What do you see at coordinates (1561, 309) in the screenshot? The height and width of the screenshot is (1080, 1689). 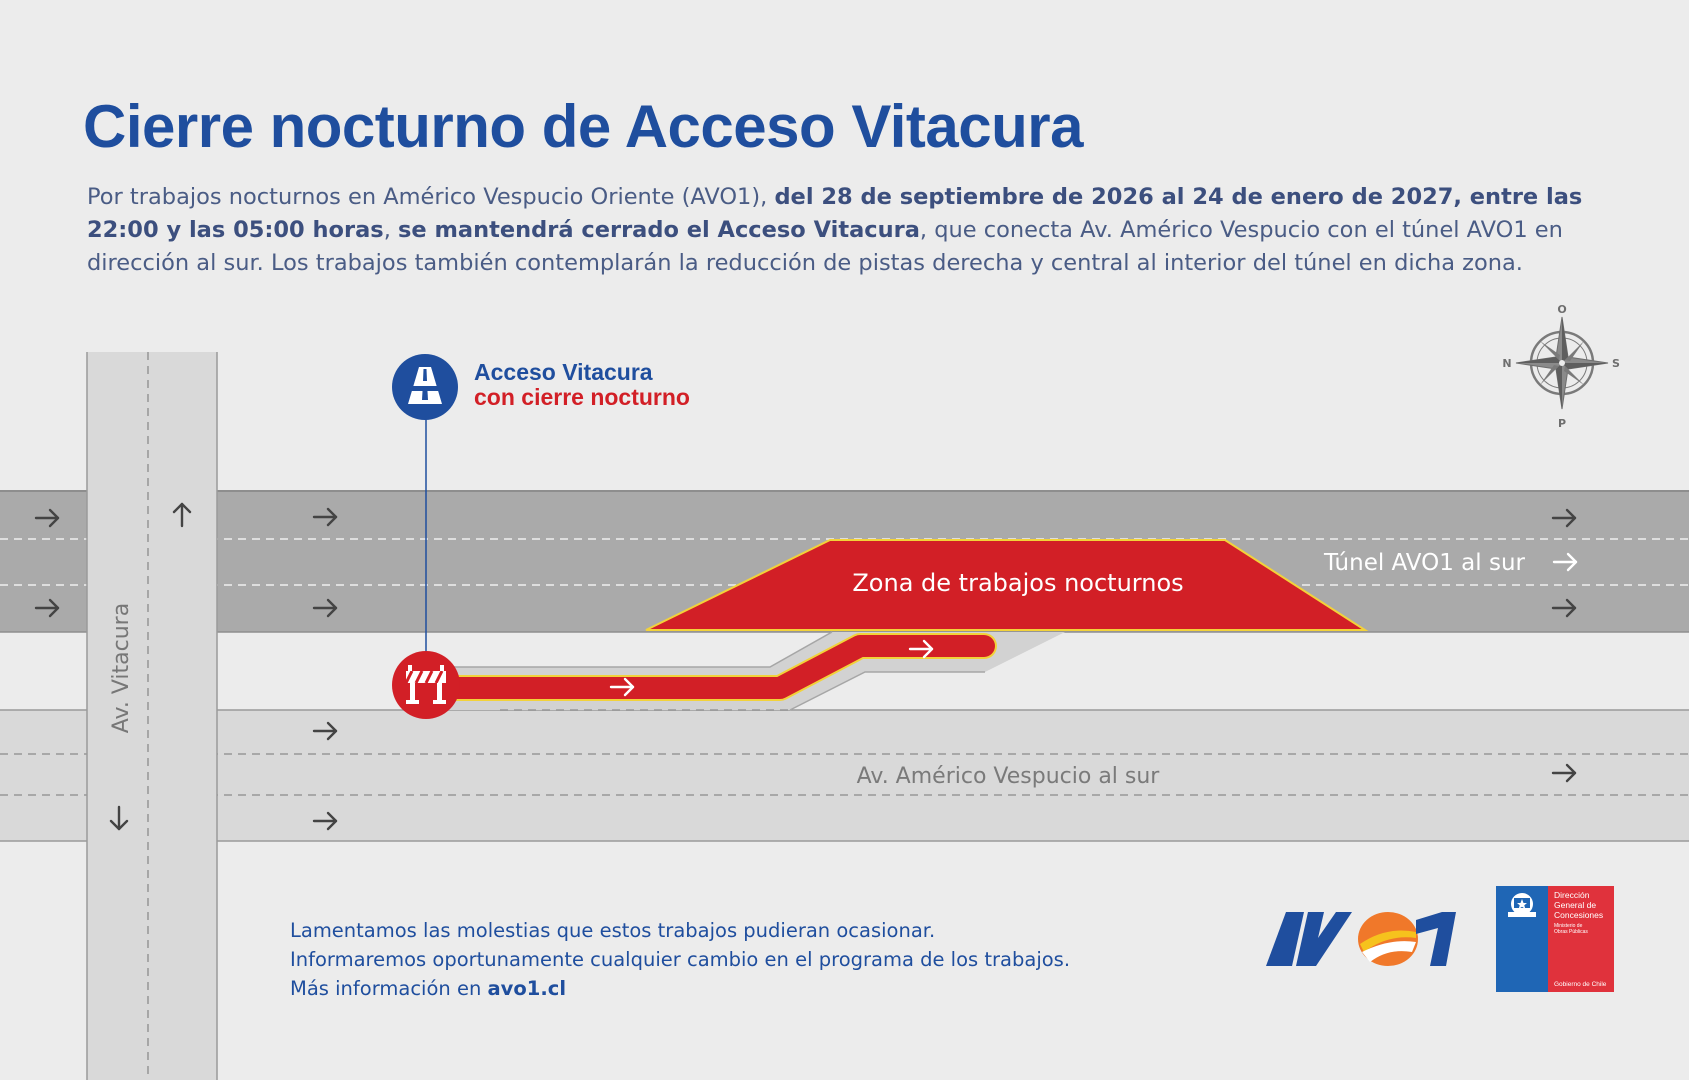 I see `compass-label: O` at bounding box center [1561, 309].